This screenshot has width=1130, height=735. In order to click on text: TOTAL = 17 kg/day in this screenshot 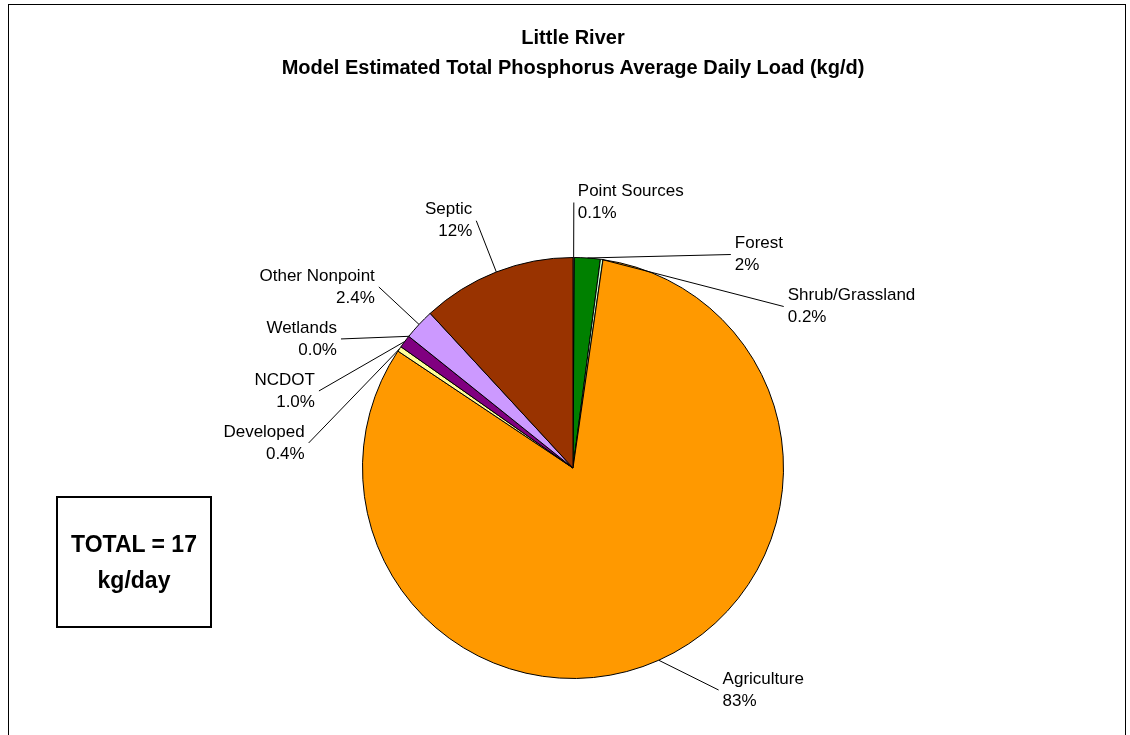, I will do `click(134, 562)`.